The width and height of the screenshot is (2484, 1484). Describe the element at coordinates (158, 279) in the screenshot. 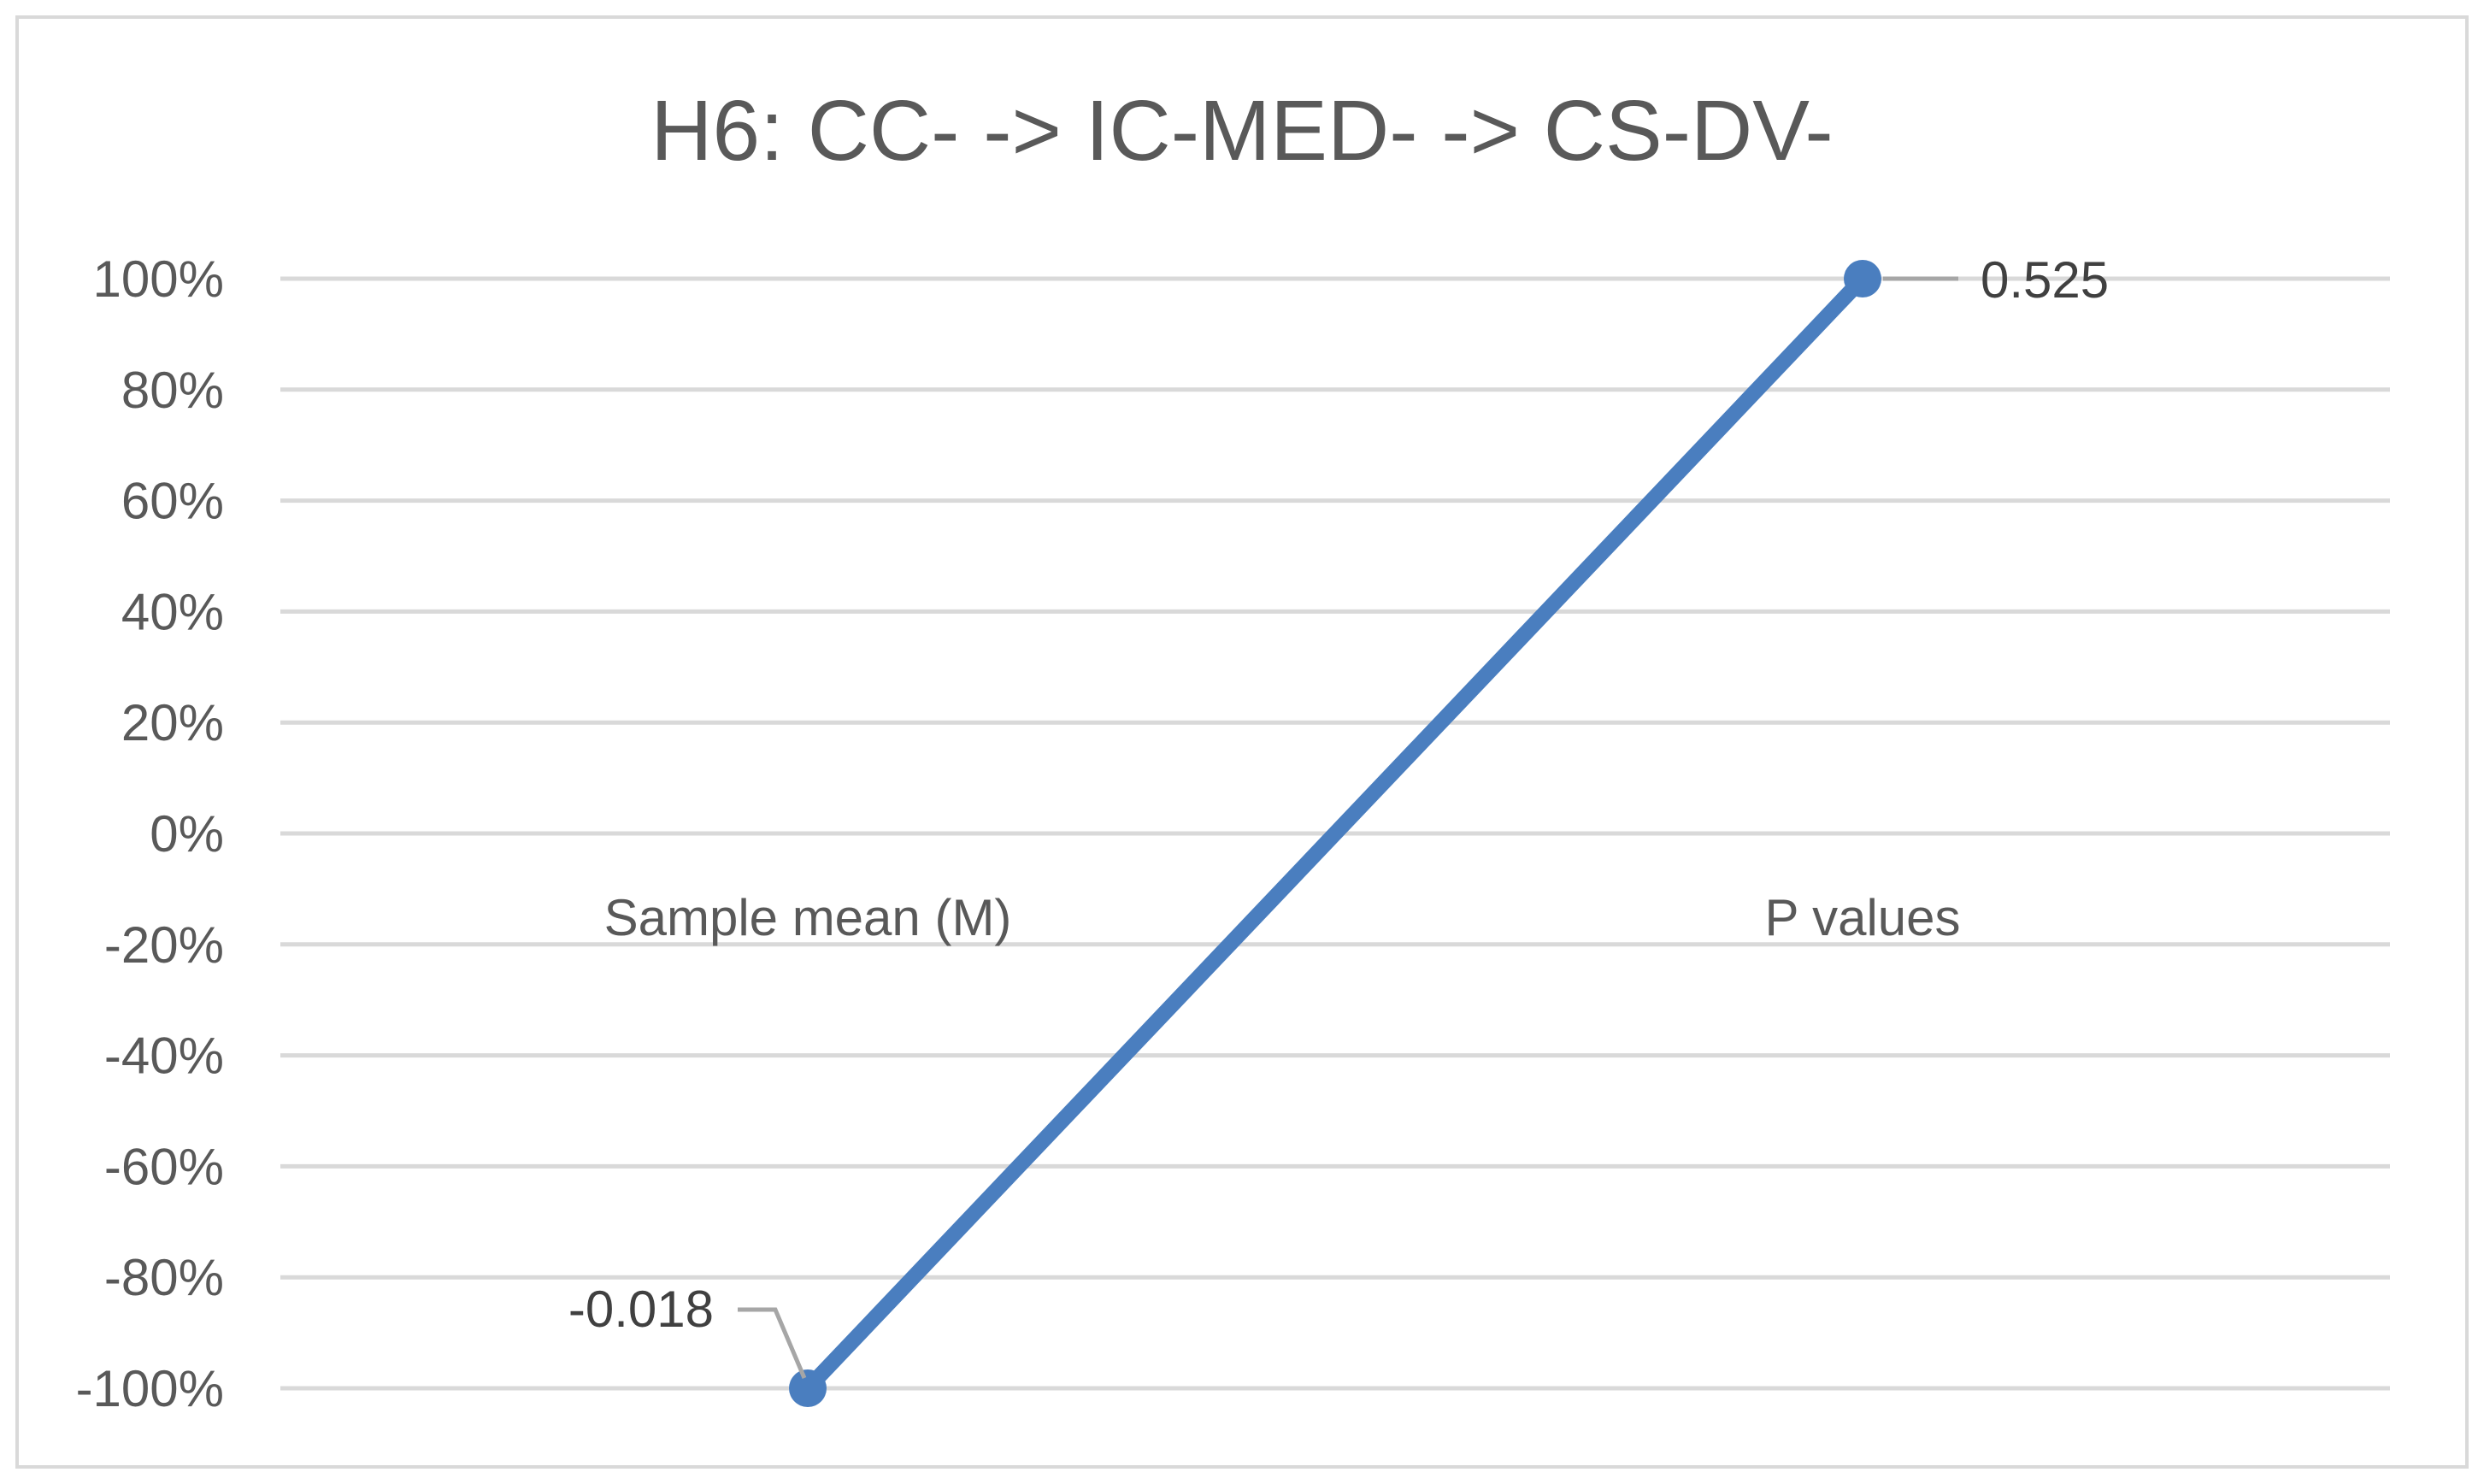

I see `y-tick-label: 100%` at that location.